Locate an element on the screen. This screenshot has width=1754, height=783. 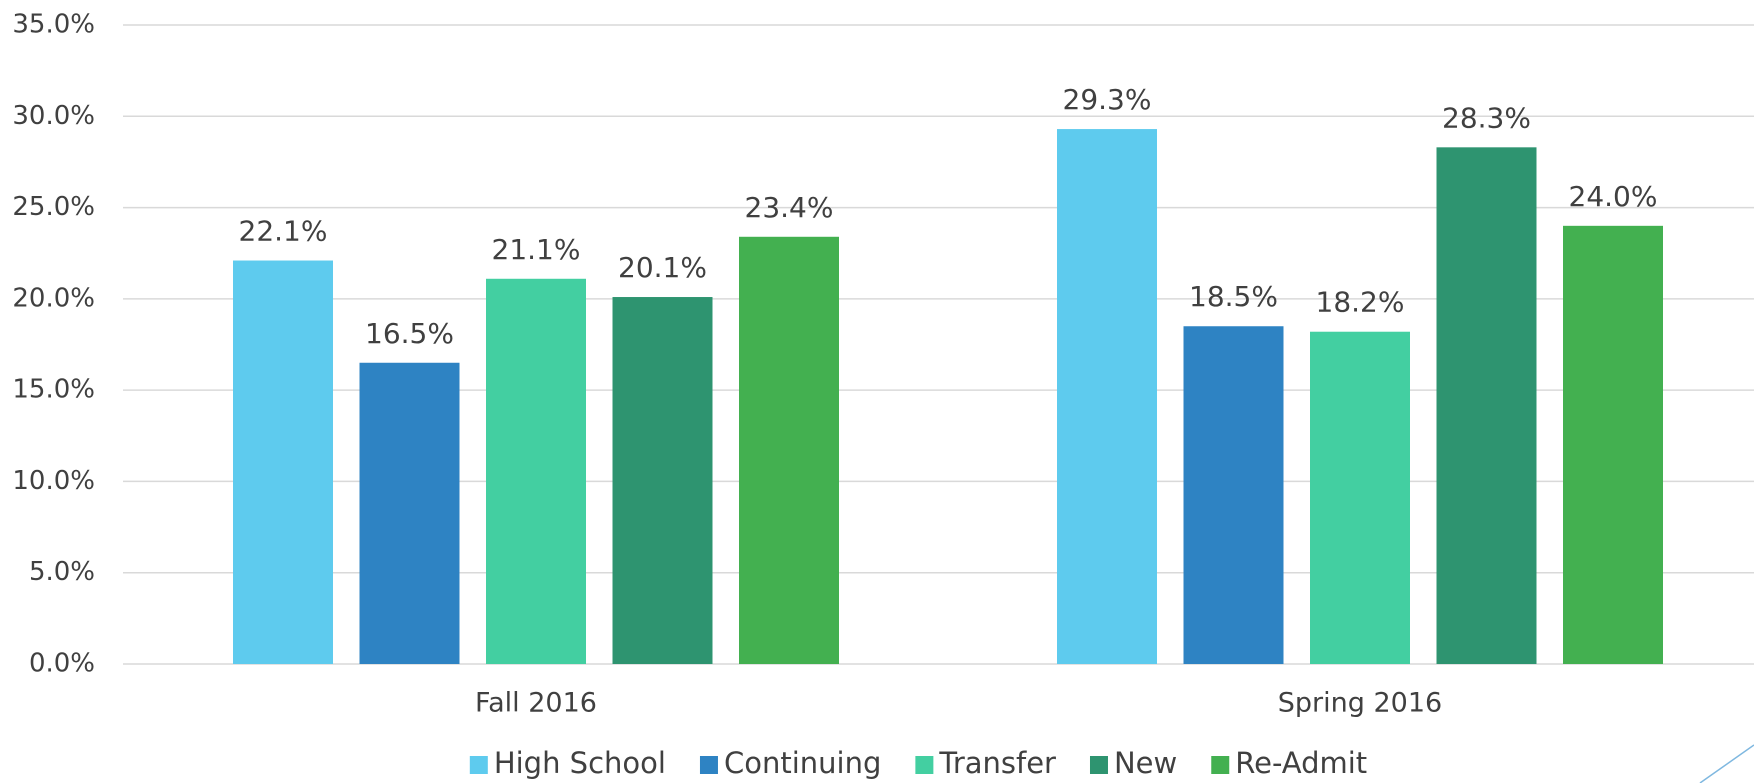
value-label: 18.2% is located at coordinates (1360, 302).